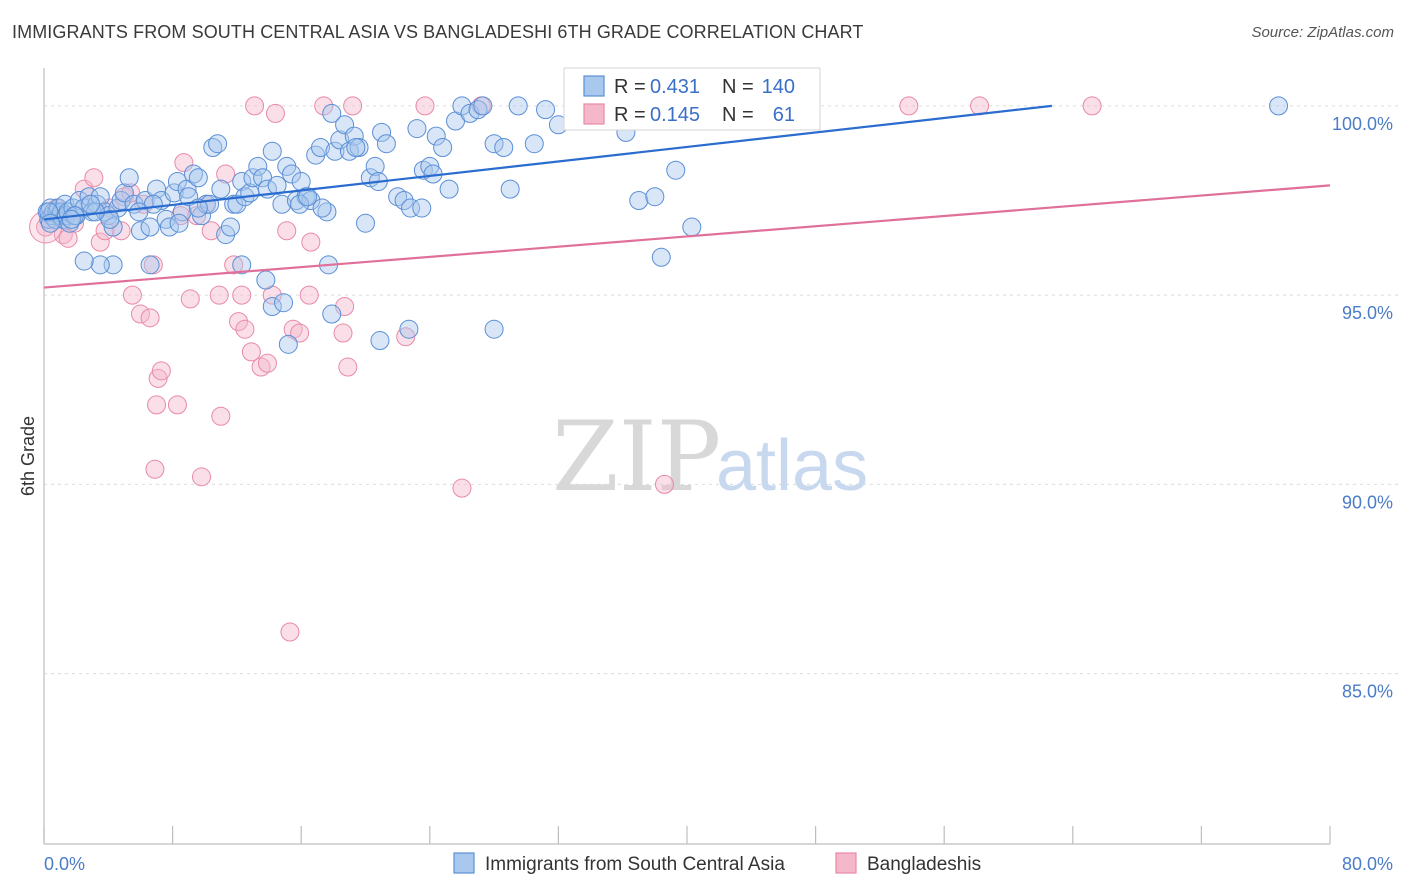  What do you see at coordinates (846, 863) in the screenshot?
I see `legend-pink-swatch` at bounding box center [846, 863].